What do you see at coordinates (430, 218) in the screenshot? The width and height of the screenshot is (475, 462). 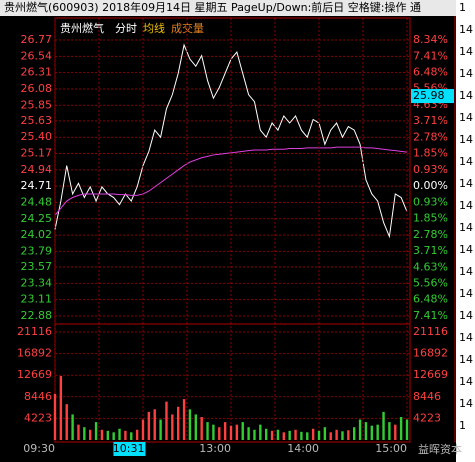 I see `y2-tick-label: 1.85%` at bounding box center [430, 218].